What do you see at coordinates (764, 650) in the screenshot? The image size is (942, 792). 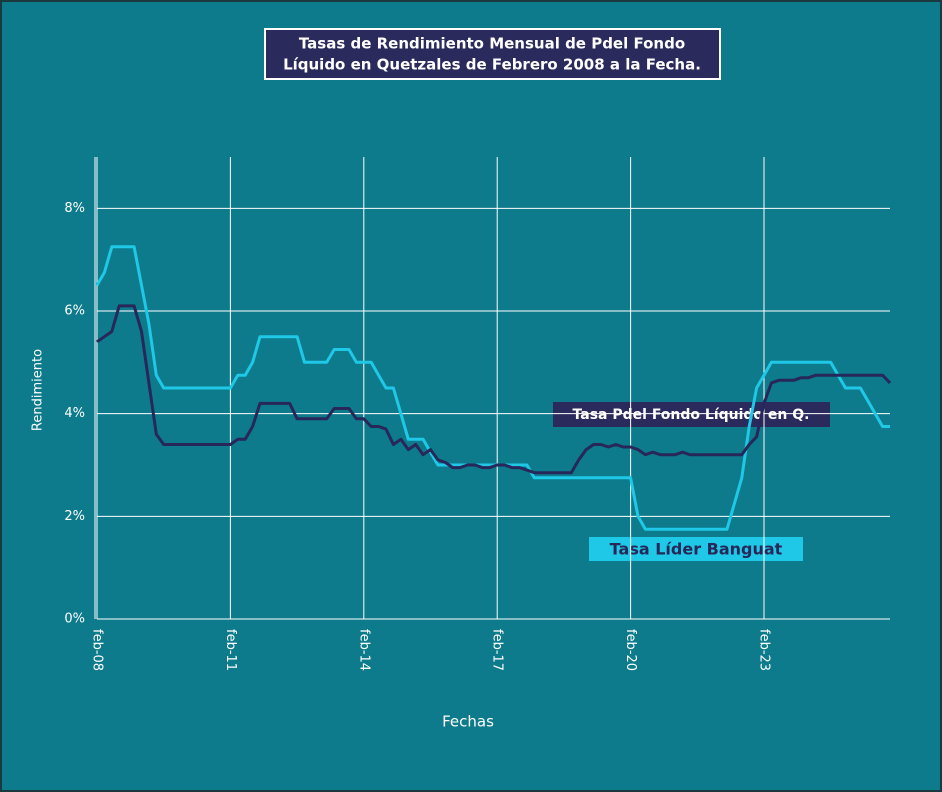 I see `x-tick-label: feb-23` at bounding box center [764, 650].